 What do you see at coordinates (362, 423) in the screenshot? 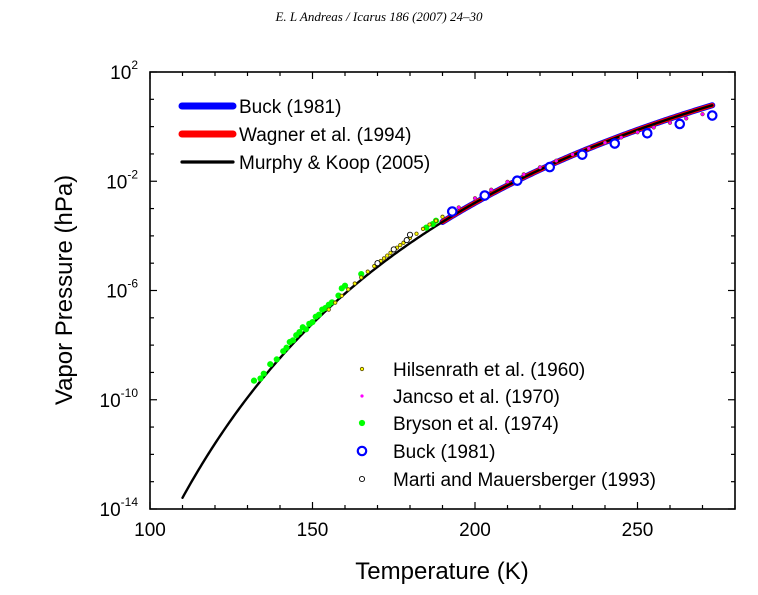
I see `legend-bryson-1974-marker` at bounding box center [362, 423].